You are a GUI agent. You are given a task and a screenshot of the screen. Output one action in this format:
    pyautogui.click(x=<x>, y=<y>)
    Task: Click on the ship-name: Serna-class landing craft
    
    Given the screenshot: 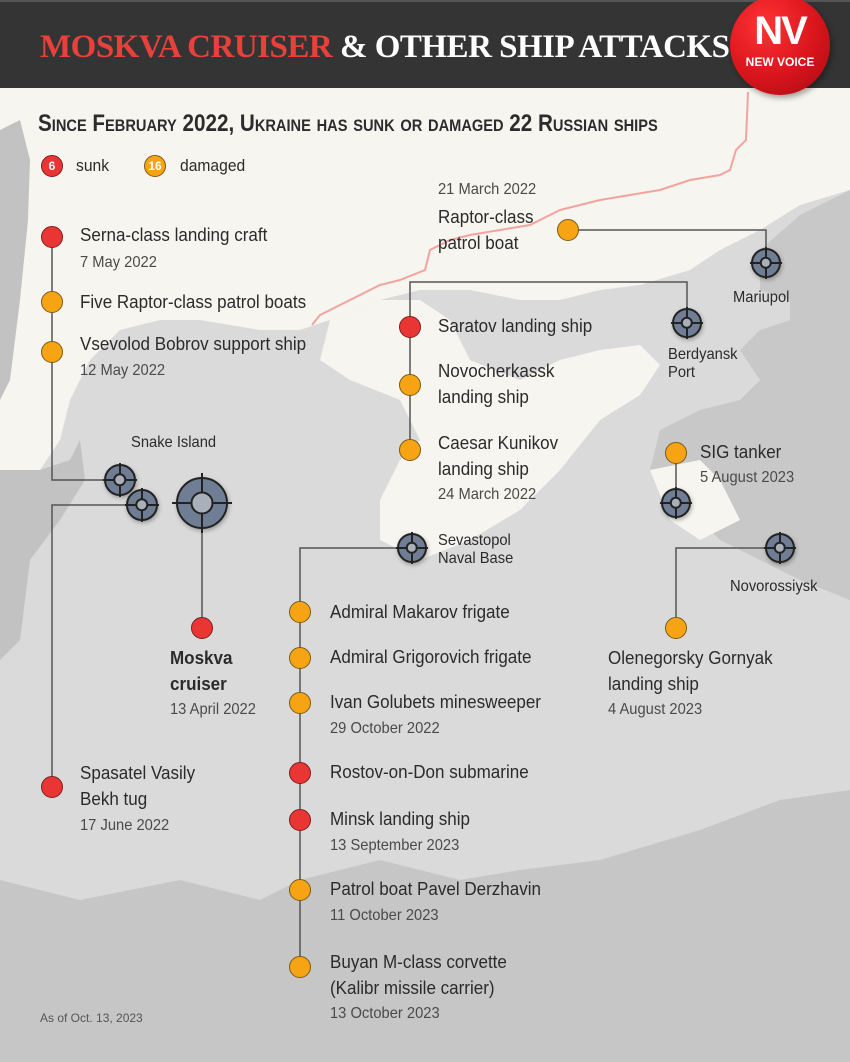 What is the action you would take?
    pyautogui.click(x=174, y=234)
    